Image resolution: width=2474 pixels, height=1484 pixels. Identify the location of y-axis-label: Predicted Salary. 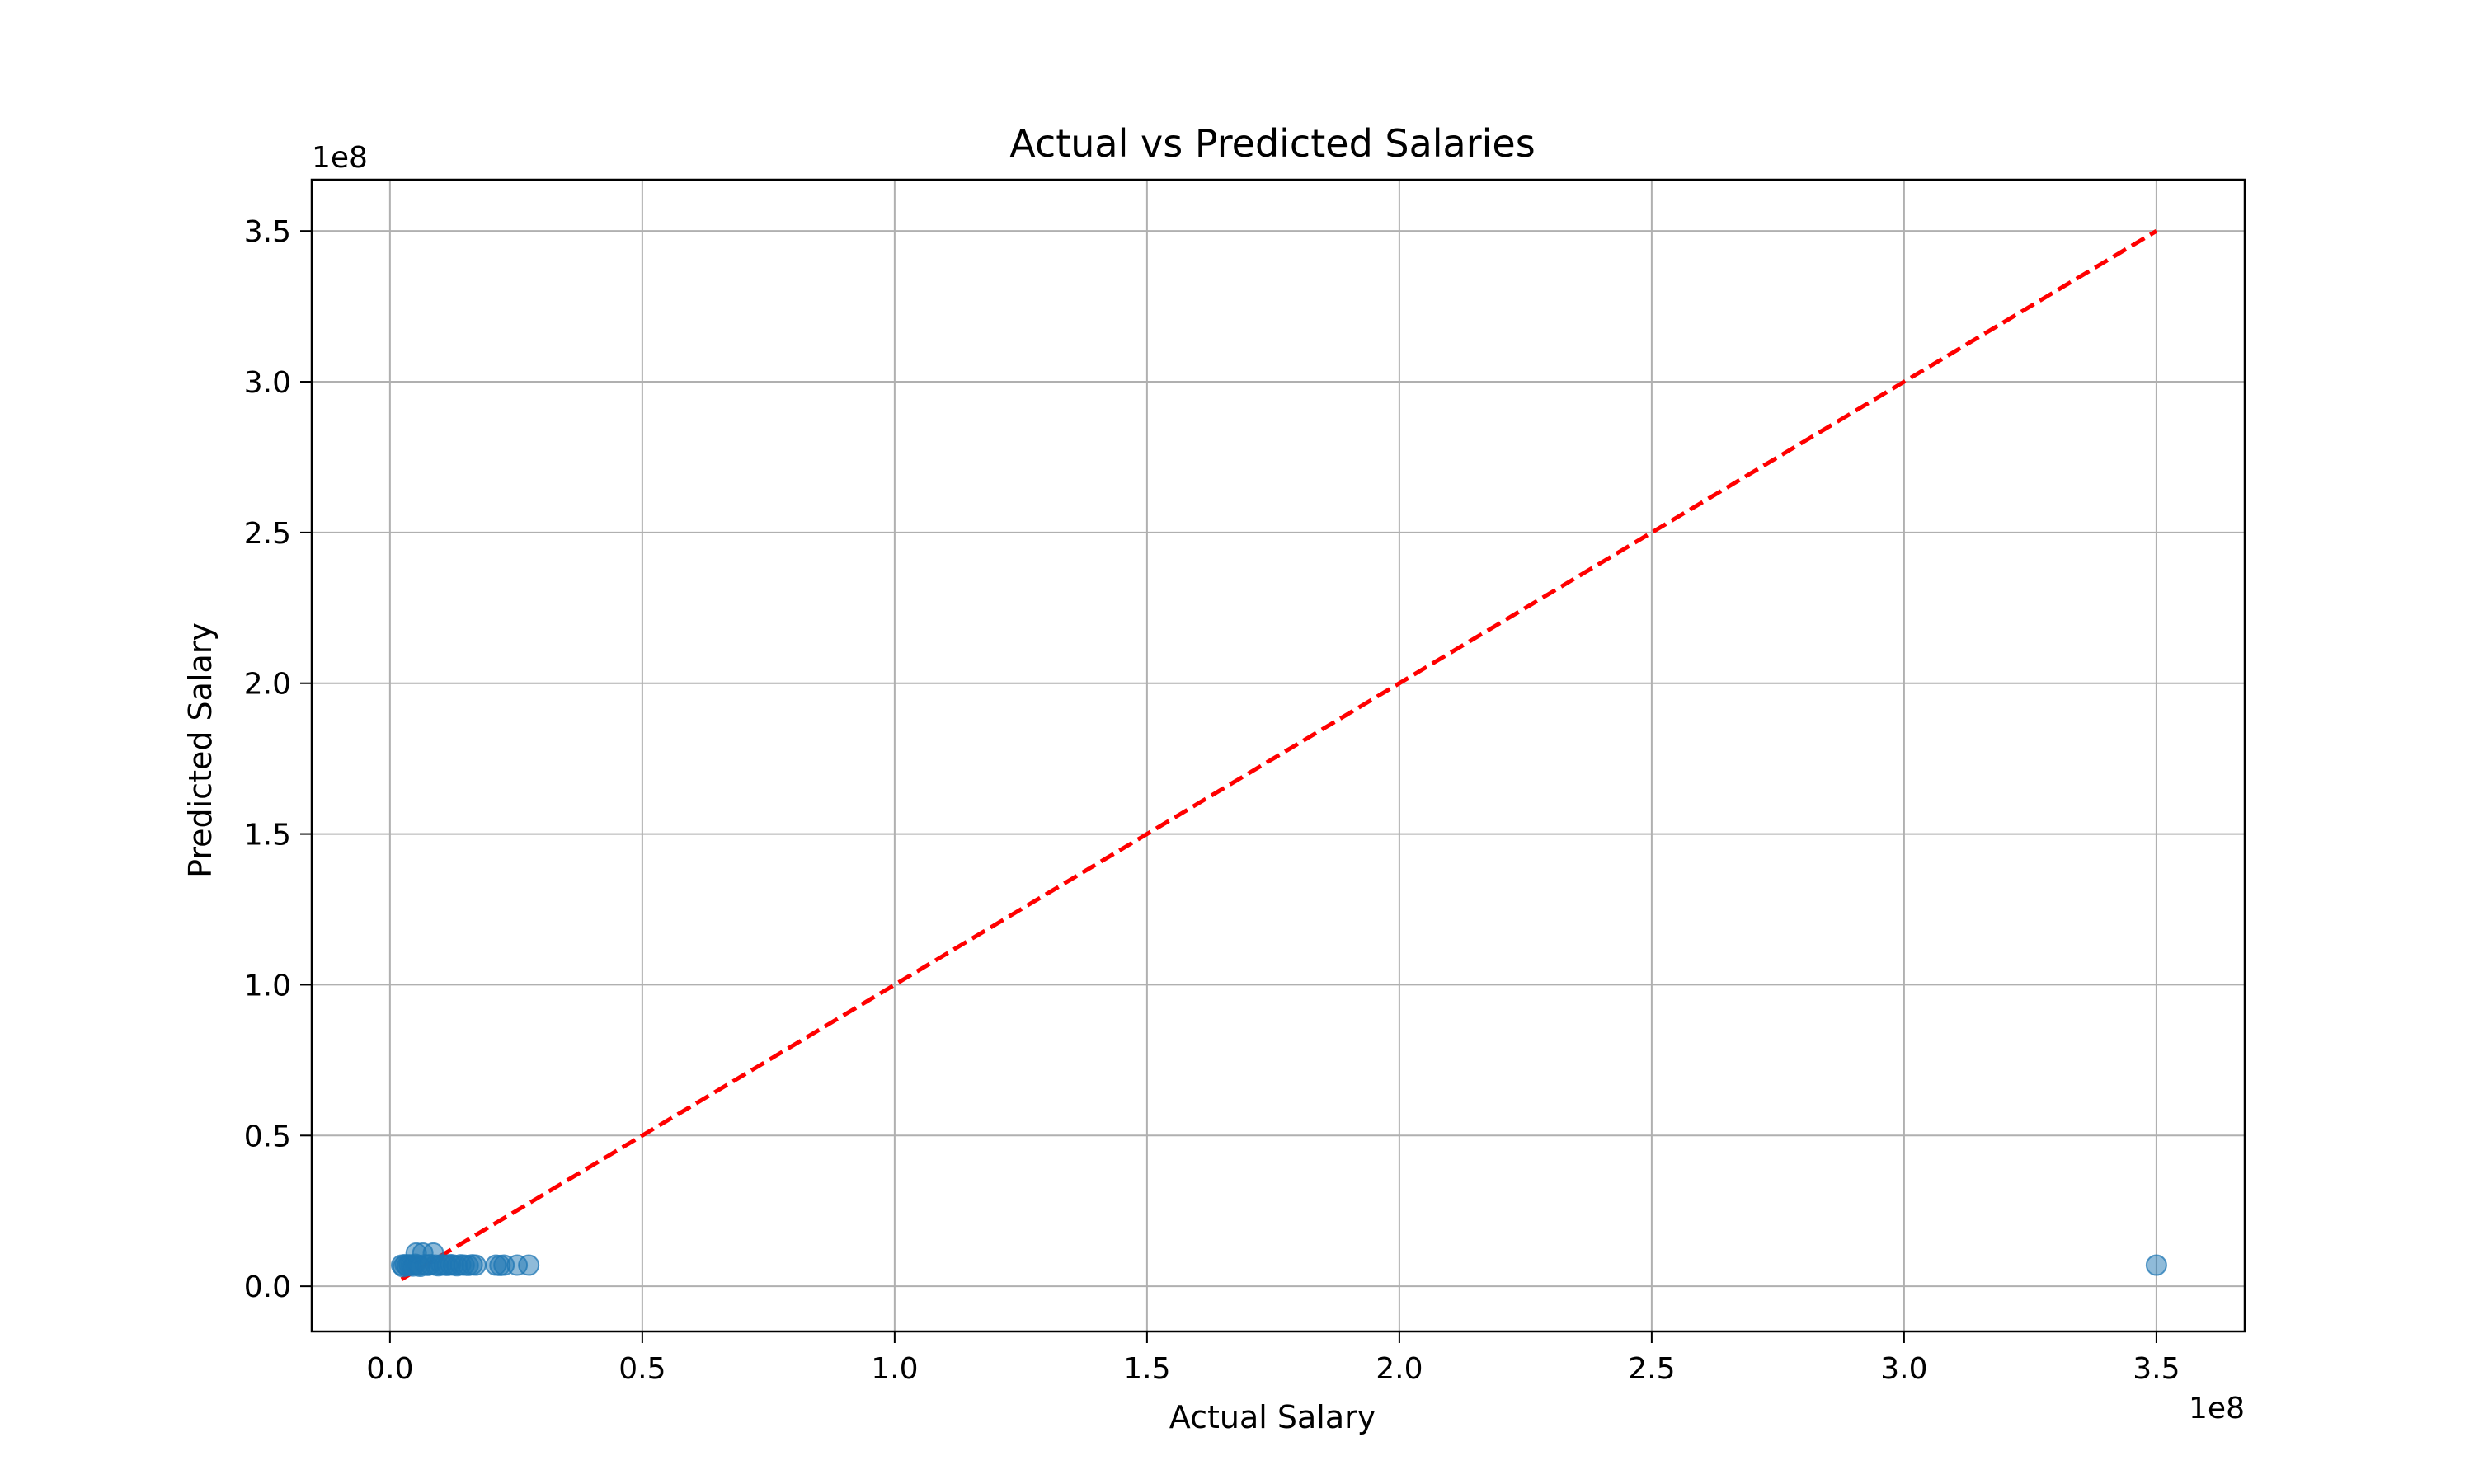
(200, 750).